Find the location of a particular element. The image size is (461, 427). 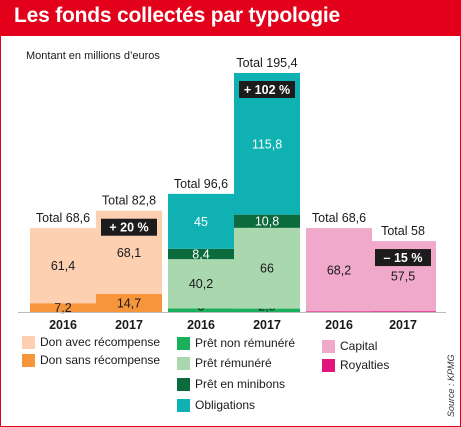

segment-value-label: 14,7 is located at coordinates (129, 304).